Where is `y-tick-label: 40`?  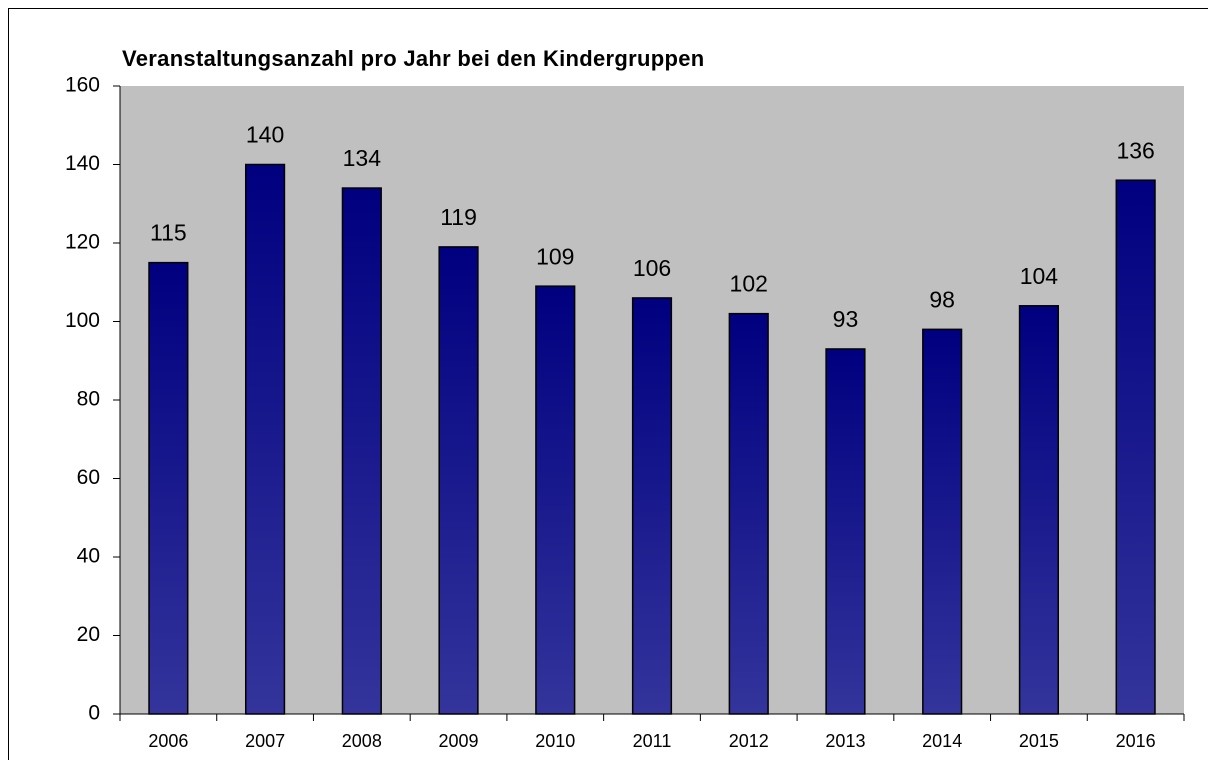
y-tick-label: 40 is located at coordinates (88, 556).